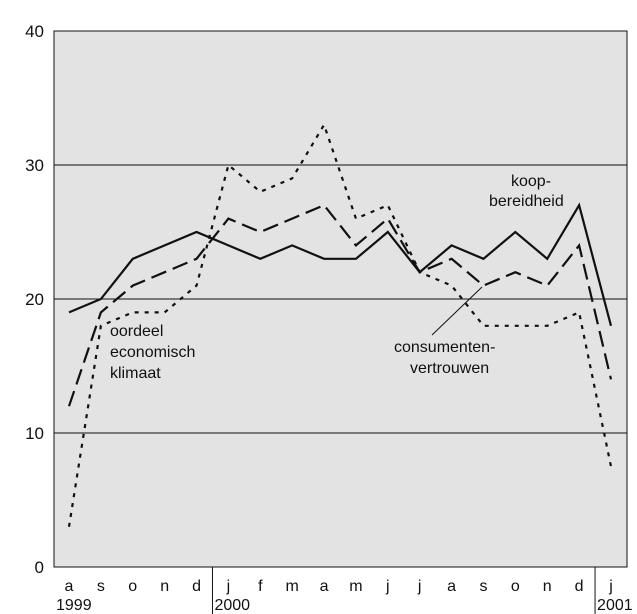 The image size is (637, 614). I want to click on year-separators, so click(403, 590).